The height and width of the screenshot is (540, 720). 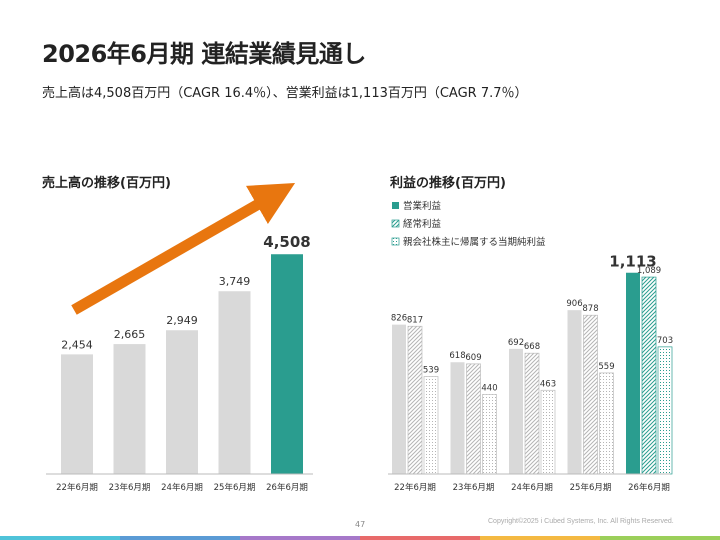 I want to click on profit-data-label: 1,113, so click(x=632, y=262).